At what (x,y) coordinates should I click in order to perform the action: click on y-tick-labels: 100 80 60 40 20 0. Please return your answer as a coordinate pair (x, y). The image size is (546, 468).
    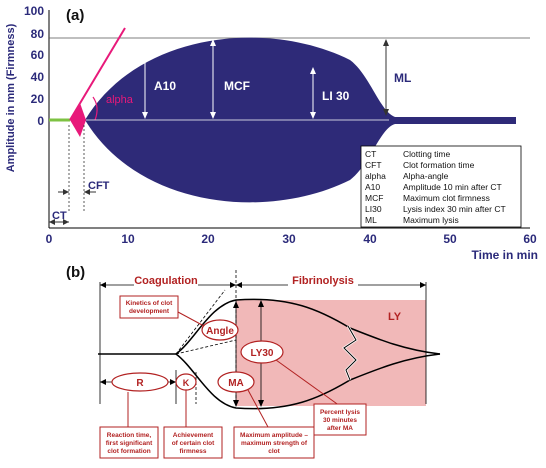
    Looking at the image, I should click on (34, 66).